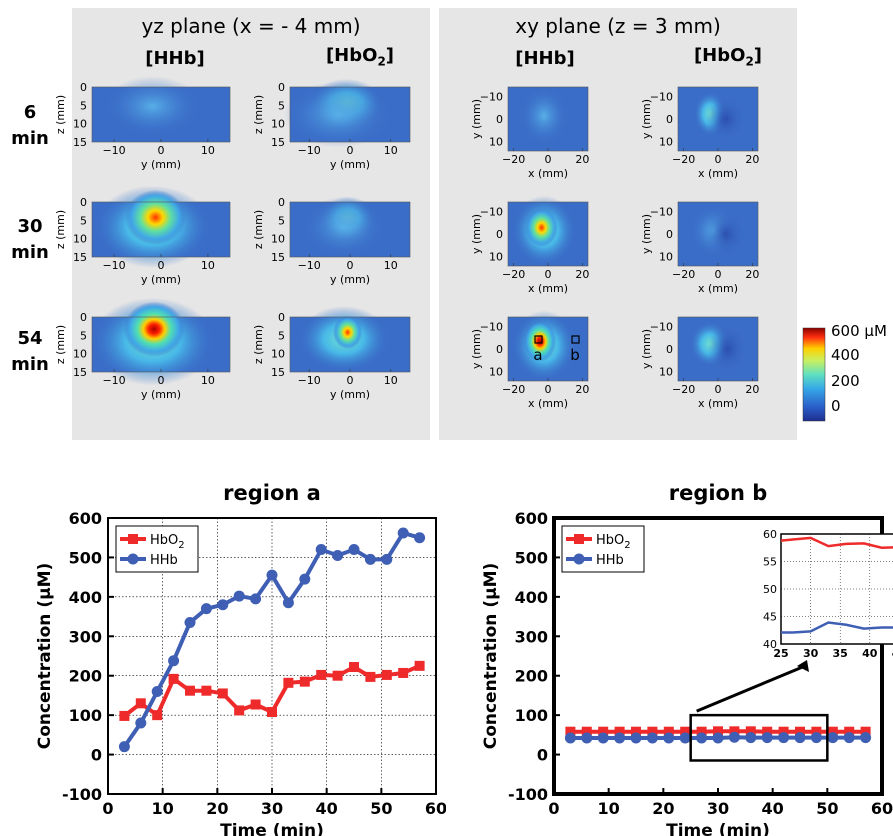 The height and width of the screenshot is (836, 893). I want to click on colorbar-label-400: 400, so click(845, 355).